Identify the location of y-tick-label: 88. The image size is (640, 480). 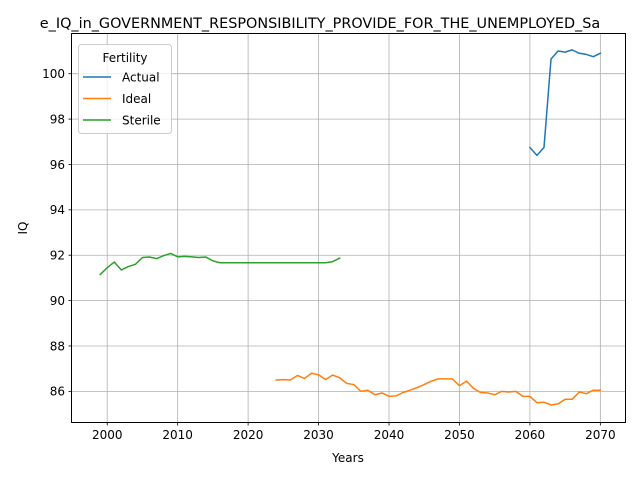
(57, 346).